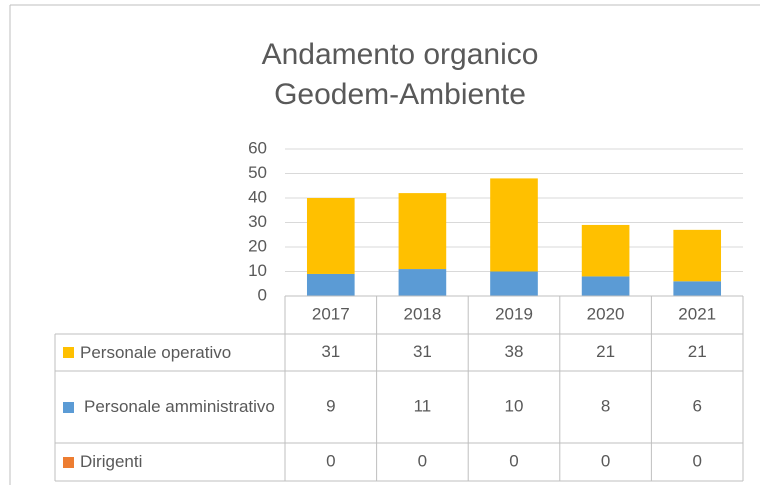 This screenshot has height=485, width=760. I want to click on y-tick-label: 0, so click(262, 294).